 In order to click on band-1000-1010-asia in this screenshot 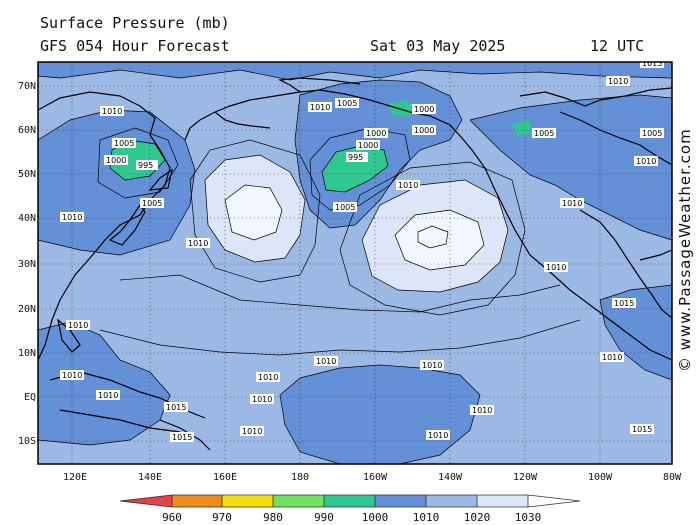, I will do `click(116, 182)`.